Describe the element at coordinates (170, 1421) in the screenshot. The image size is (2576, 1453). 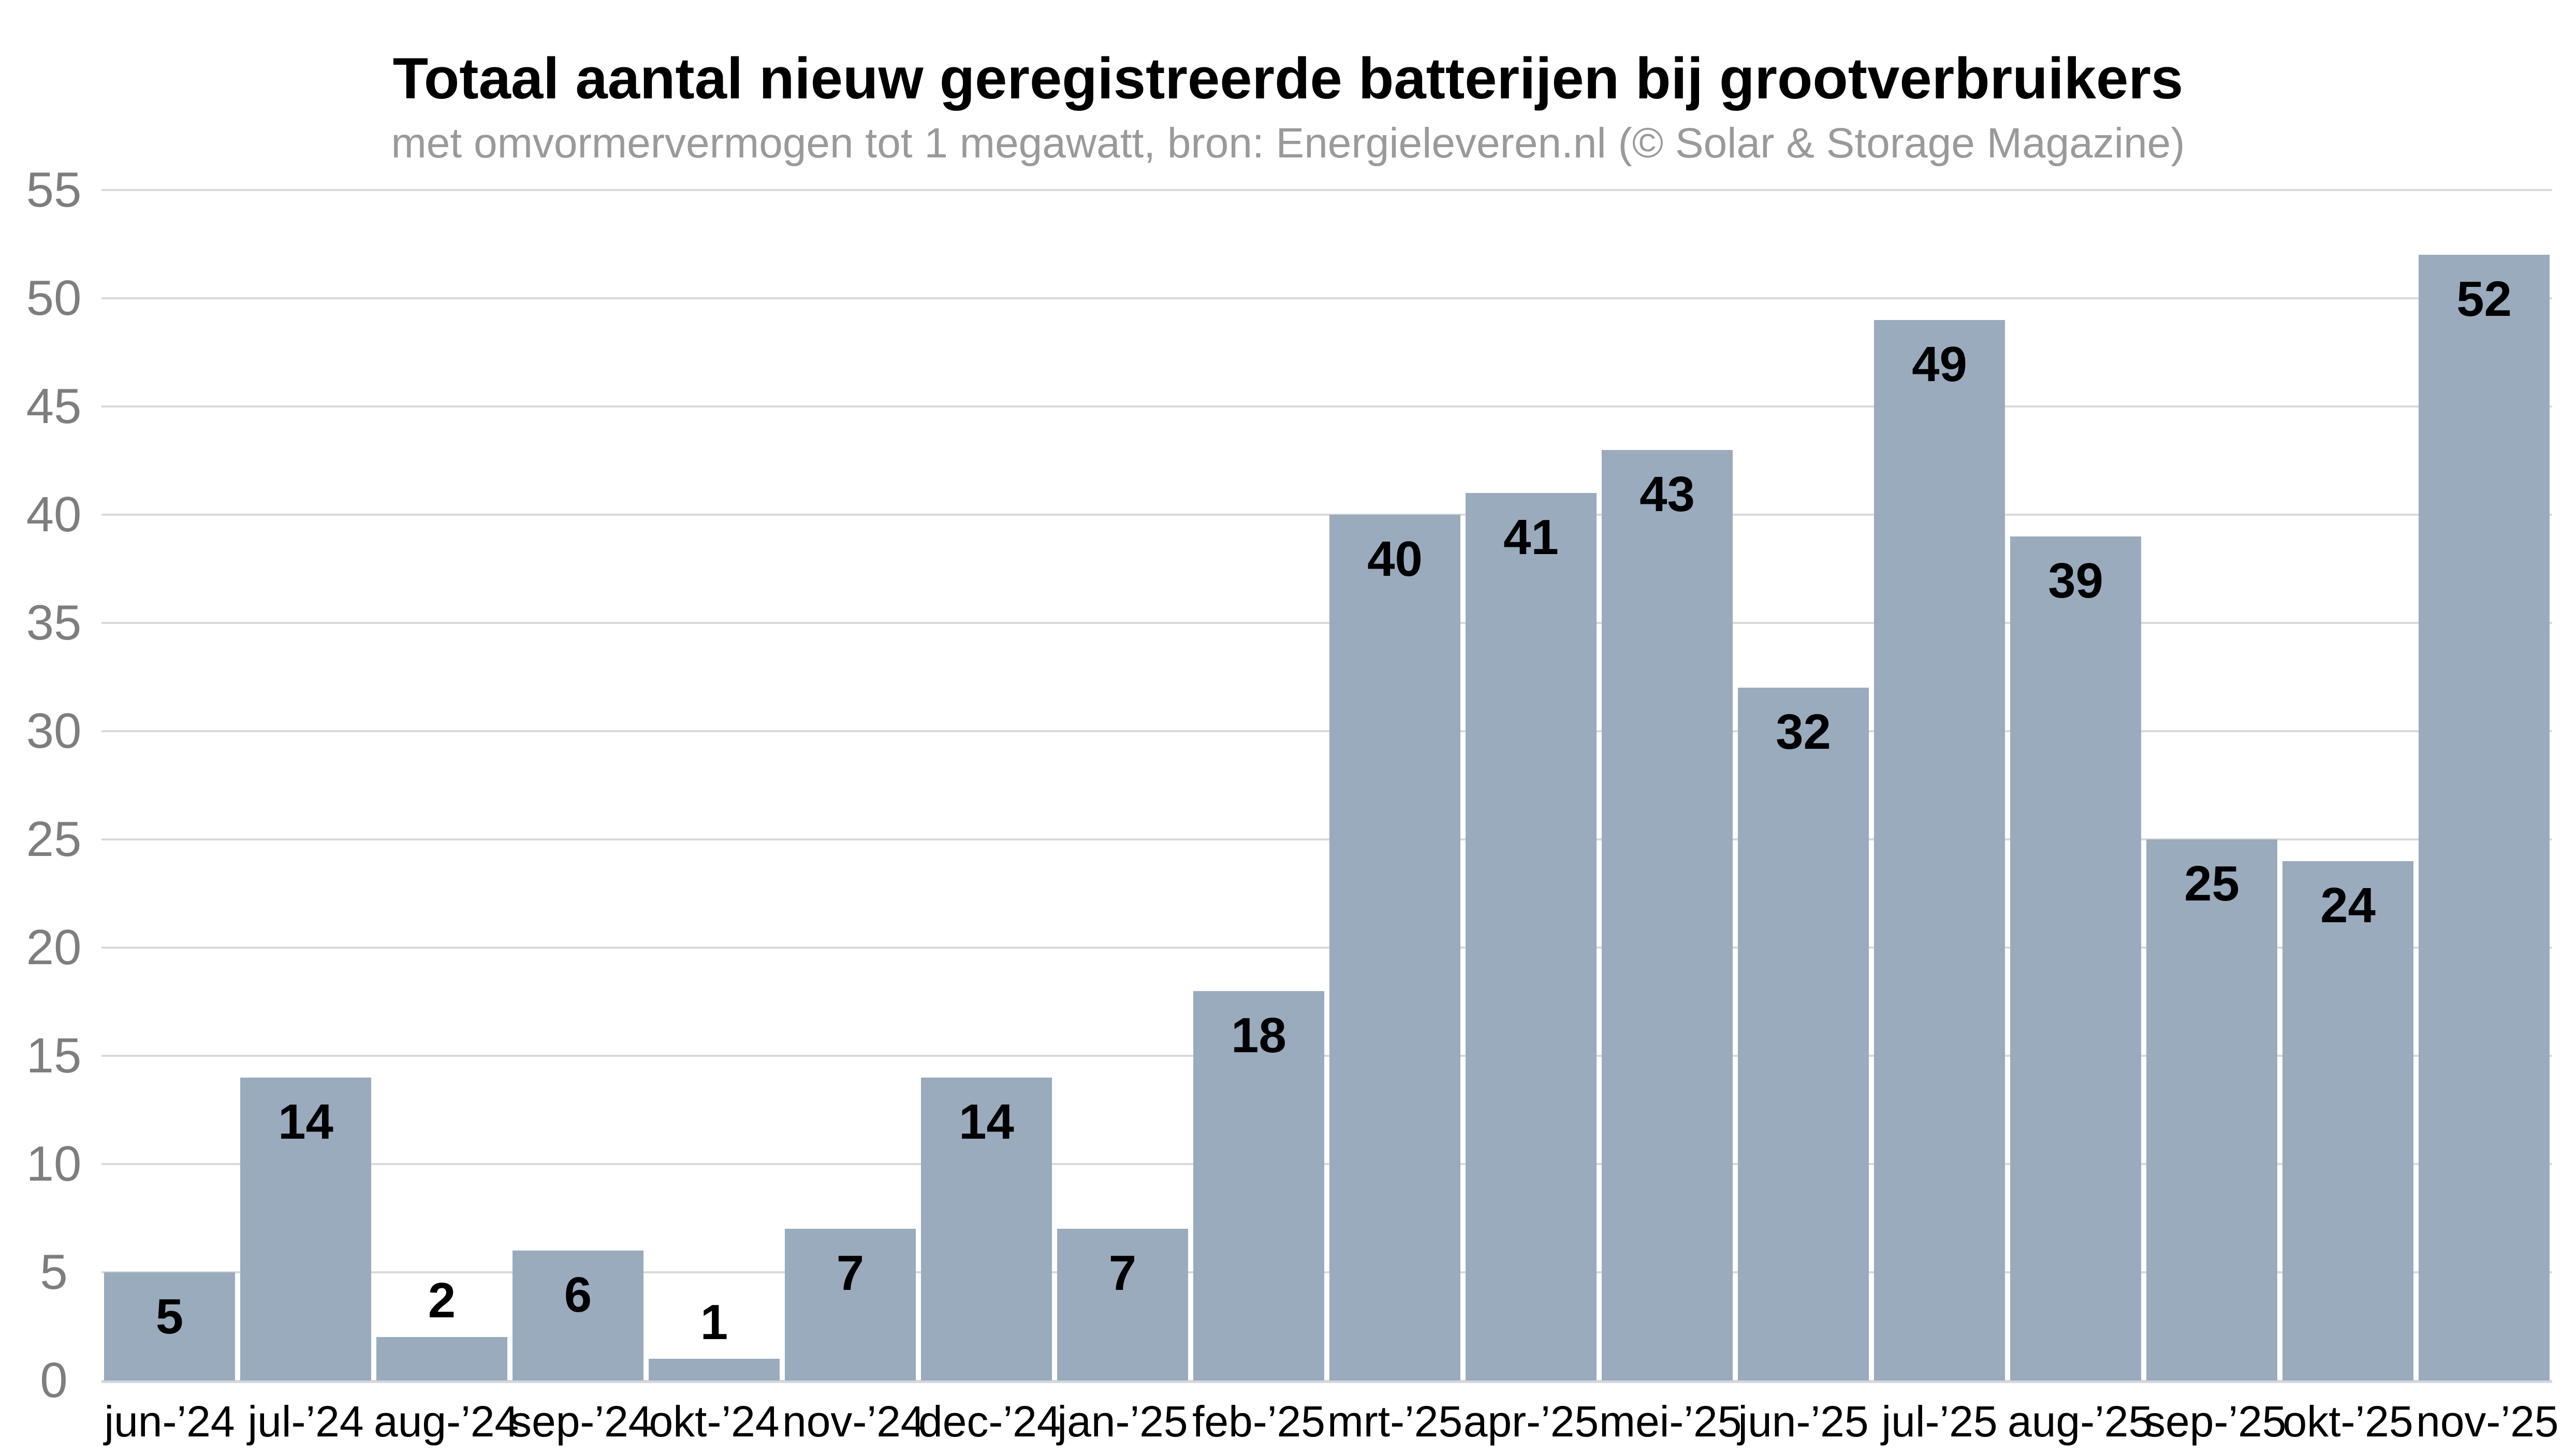
I see `x-axis-label: jun-’24` at that location.